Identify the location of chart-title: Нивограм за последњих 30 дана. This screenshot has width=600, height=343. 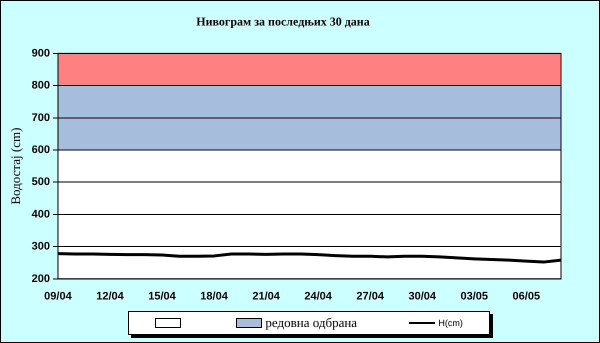
(283, 21).